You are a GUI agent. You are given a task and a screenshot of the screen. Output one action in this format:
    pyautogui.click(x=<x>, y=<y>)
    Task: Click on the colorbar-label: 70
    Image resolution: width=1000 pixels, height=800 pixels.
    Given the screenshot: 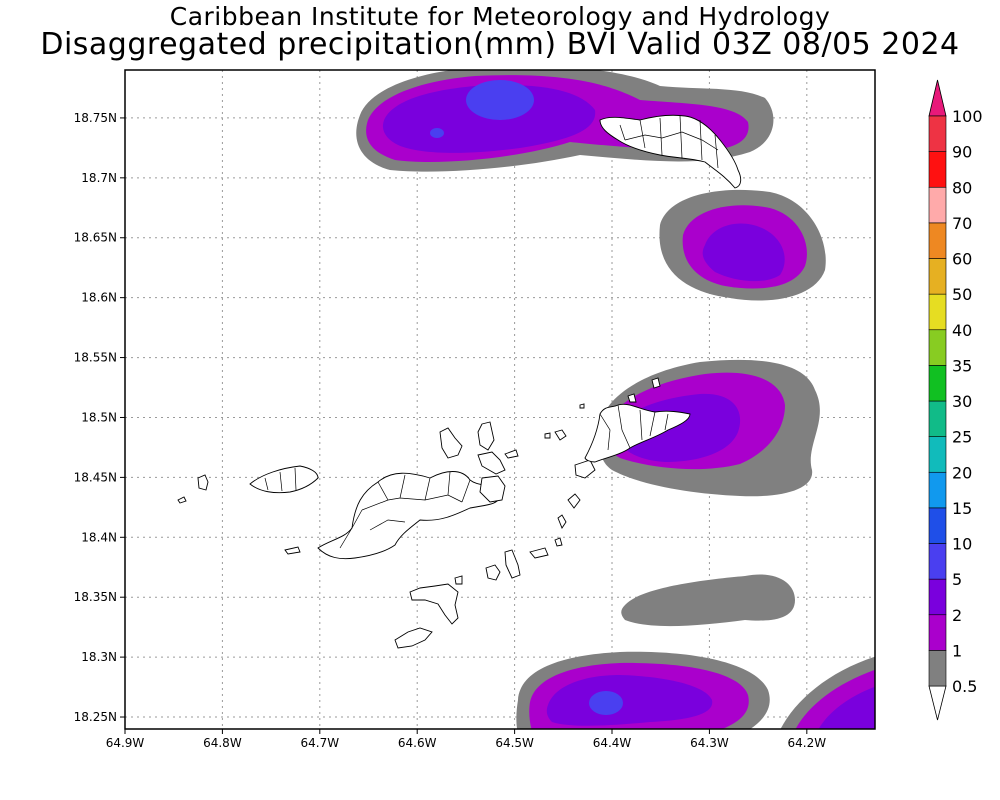 What is the action you would take?
    pyautogui.click(x=962, y=223)
    